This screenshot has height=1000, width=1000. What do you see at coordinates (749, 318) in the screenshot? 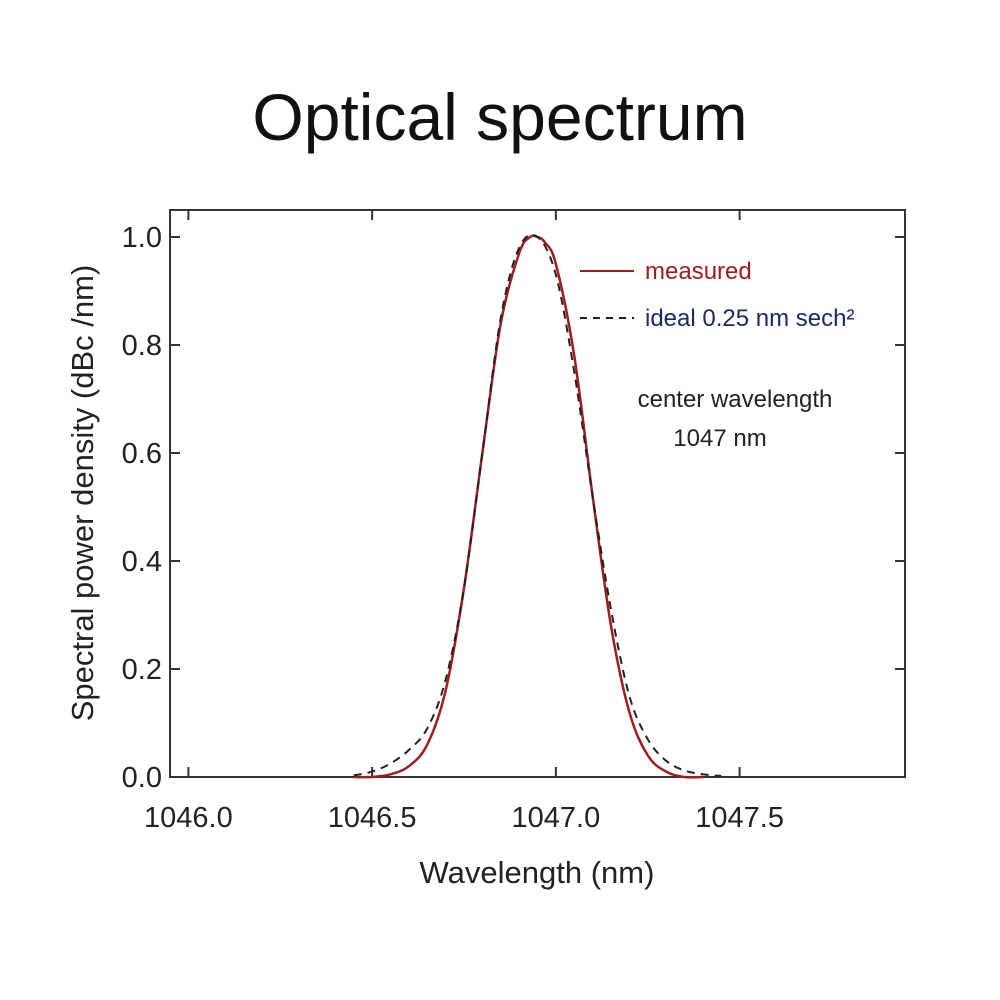
I see `legend-label-ideal: ideal 0.25 nm sech²` at bounding box center [749, 318].